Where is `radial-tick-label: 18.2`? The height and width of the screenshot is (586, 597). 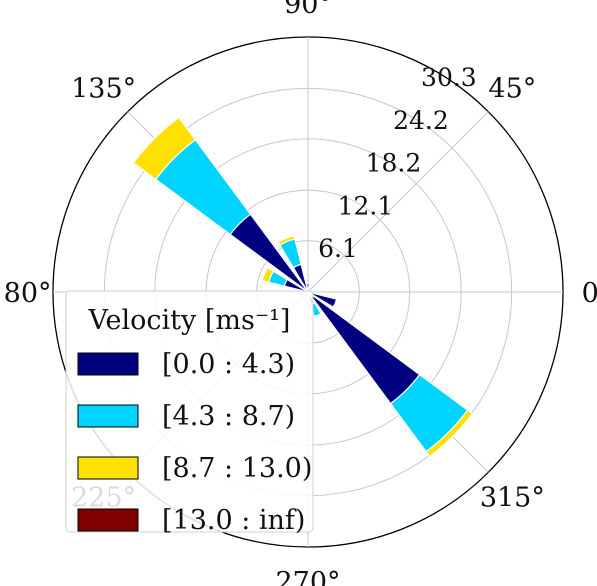
radial-tick-label: 18.2 is located at coordinates (394, 163).